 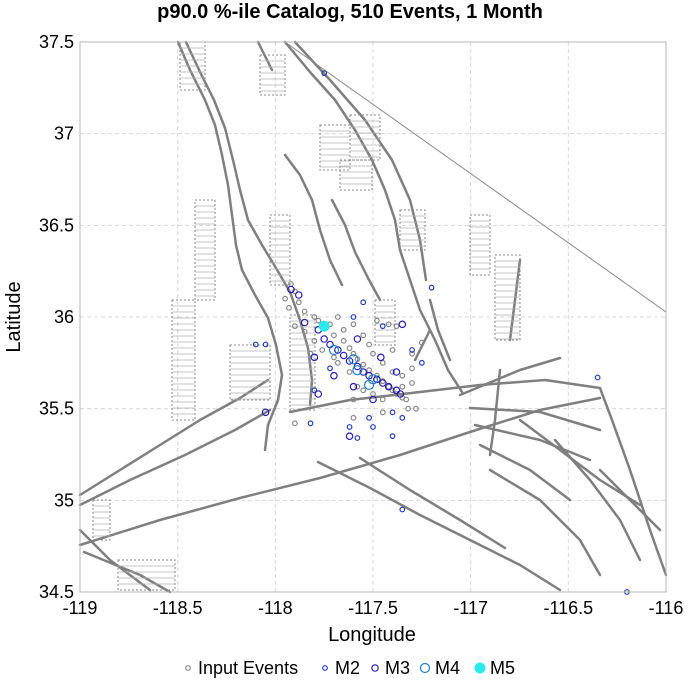 I want to click on x-tick-label: -117.5, so click(x=373, y=608).